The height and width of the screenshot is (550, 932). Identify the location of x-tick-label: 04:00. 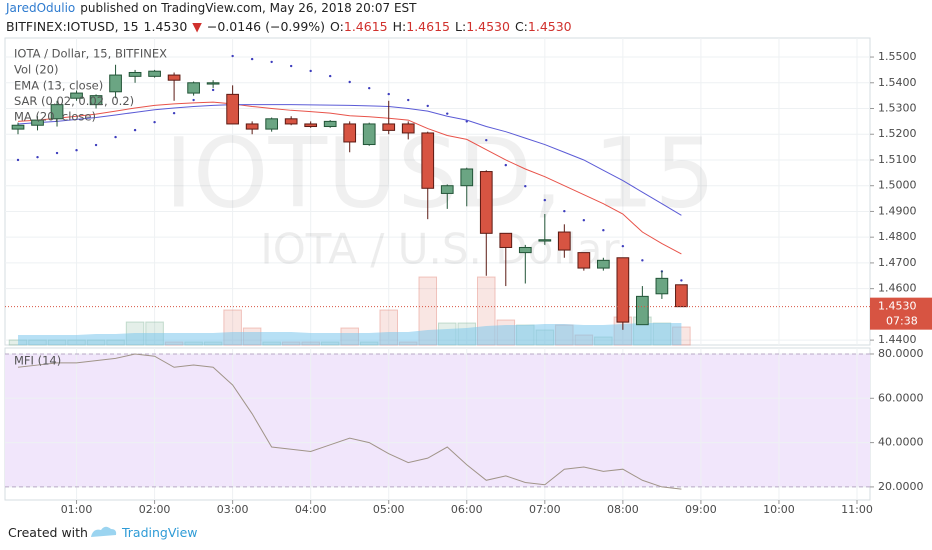
(311, 509).